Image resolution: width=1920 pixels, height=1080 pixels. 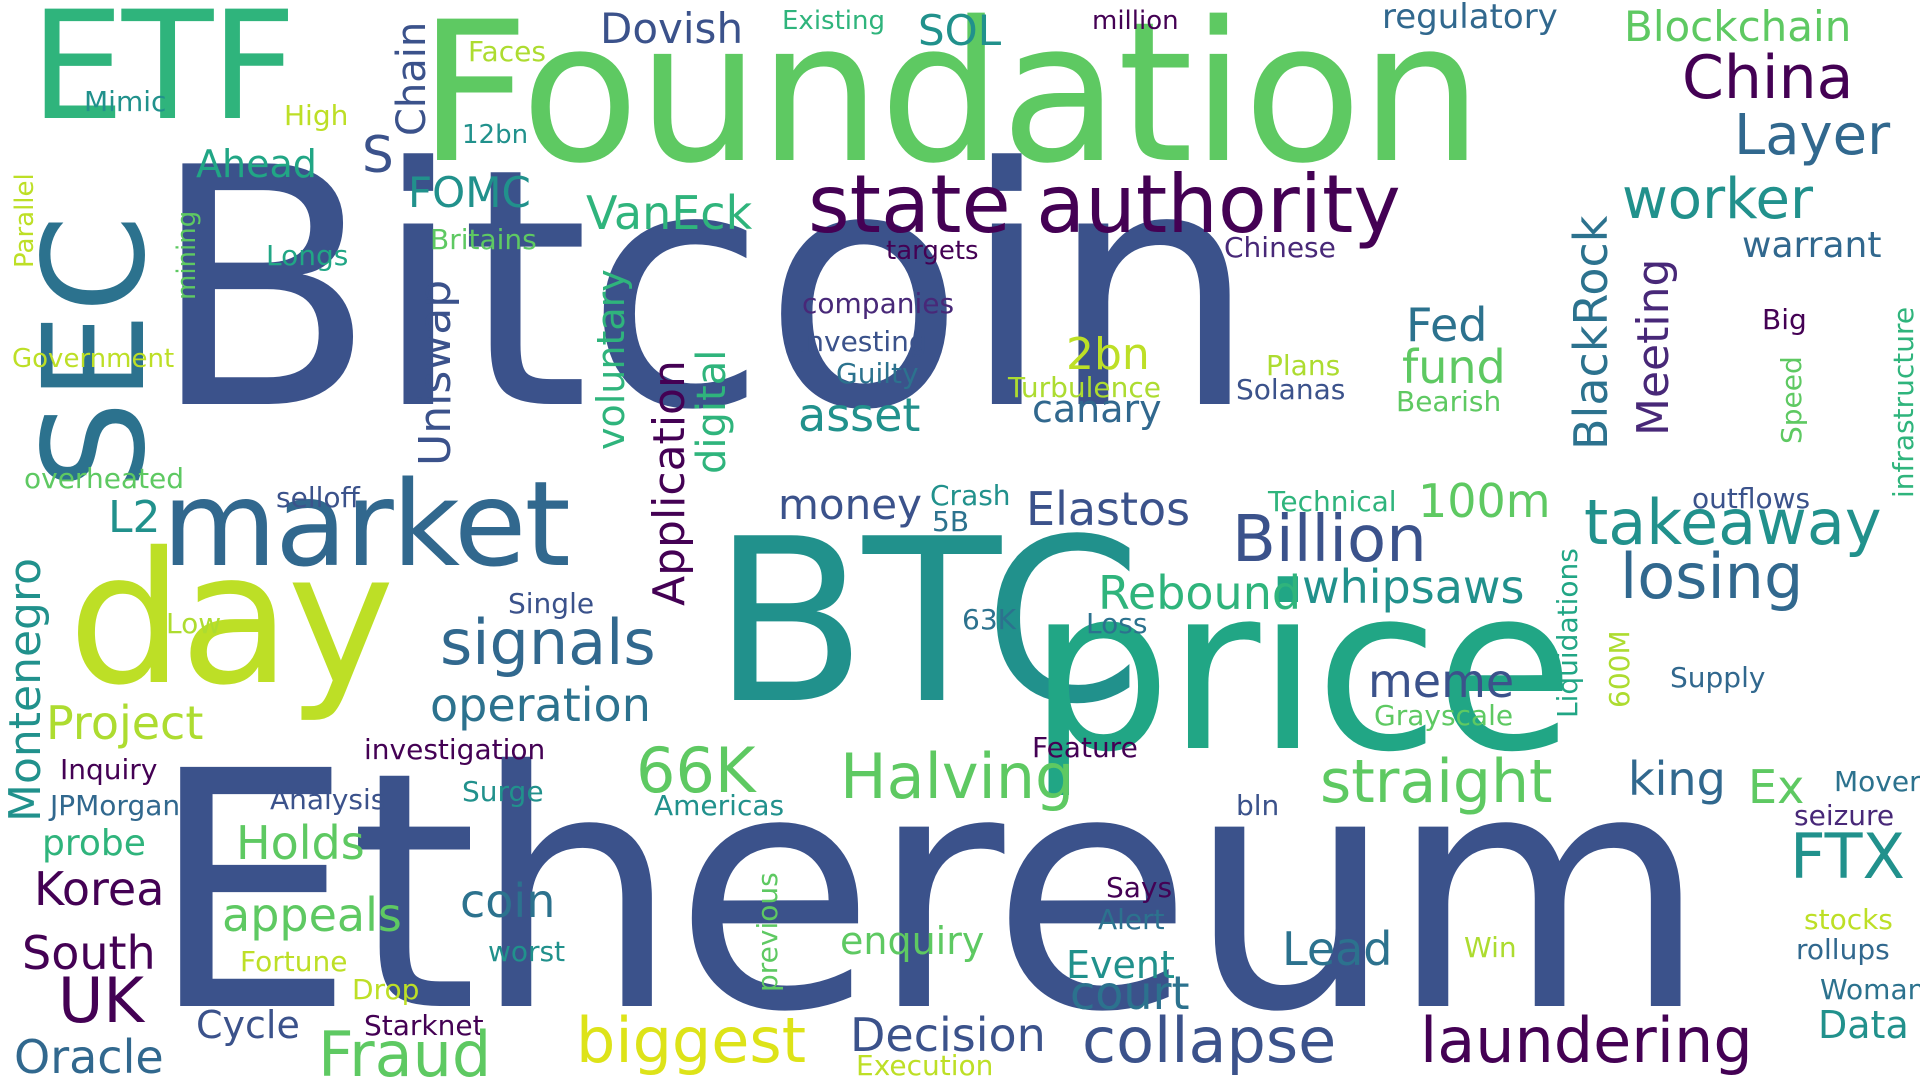 What do you see at coordinates (1329, 540) in the screenshot?
I see `word-billion: Billion` at bounding box center [1329, 540].